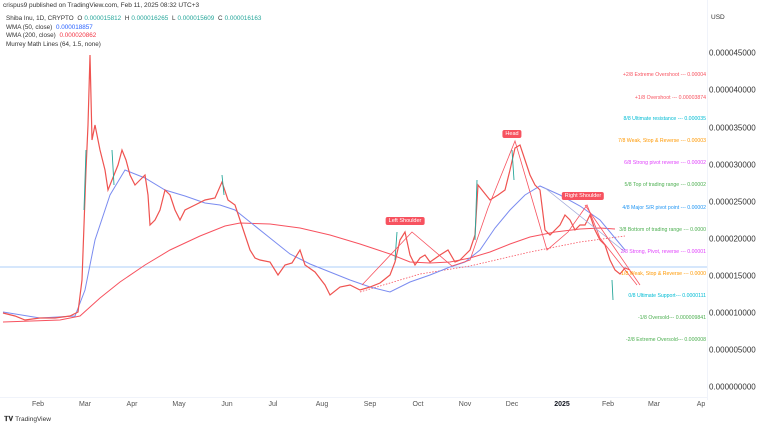 This screenshot has height=427, width=768. What do you see at coordinates (665, 340) in the screenshot?
I see `murrey-line-label: -2/8 Extreme Oversold--- 0.000008` at bounding box center [665, 340].